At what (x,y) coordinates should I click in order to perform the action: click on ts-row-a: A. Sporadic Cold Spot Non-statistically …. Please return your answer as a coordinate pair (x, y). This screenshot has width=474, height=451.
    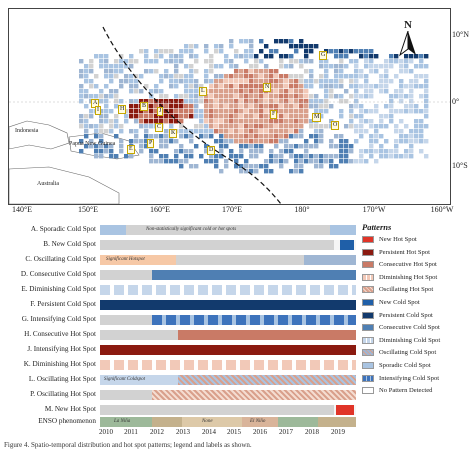
    Looking at the image, I should click on (182, 229).